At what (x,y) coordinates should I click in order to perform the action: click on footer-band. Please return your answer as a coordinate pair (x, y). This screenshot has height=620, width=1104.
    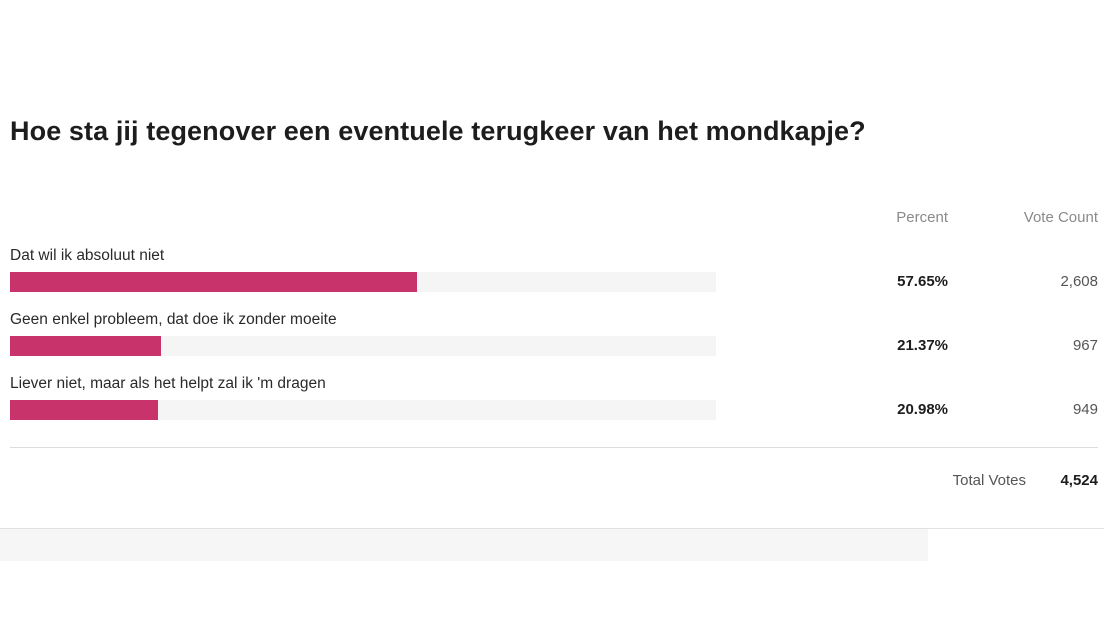
    Looking at the image, I should click on (464, 545).